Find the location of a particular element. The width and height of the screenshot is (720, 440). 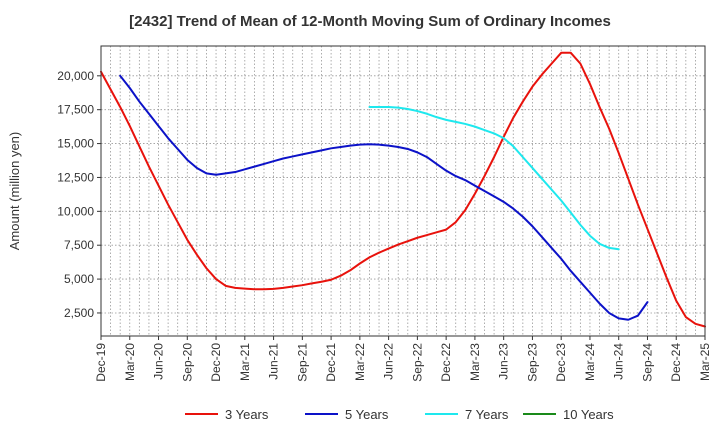

legend-item-3-years: 3 Years is located at coordinates (227, 414).